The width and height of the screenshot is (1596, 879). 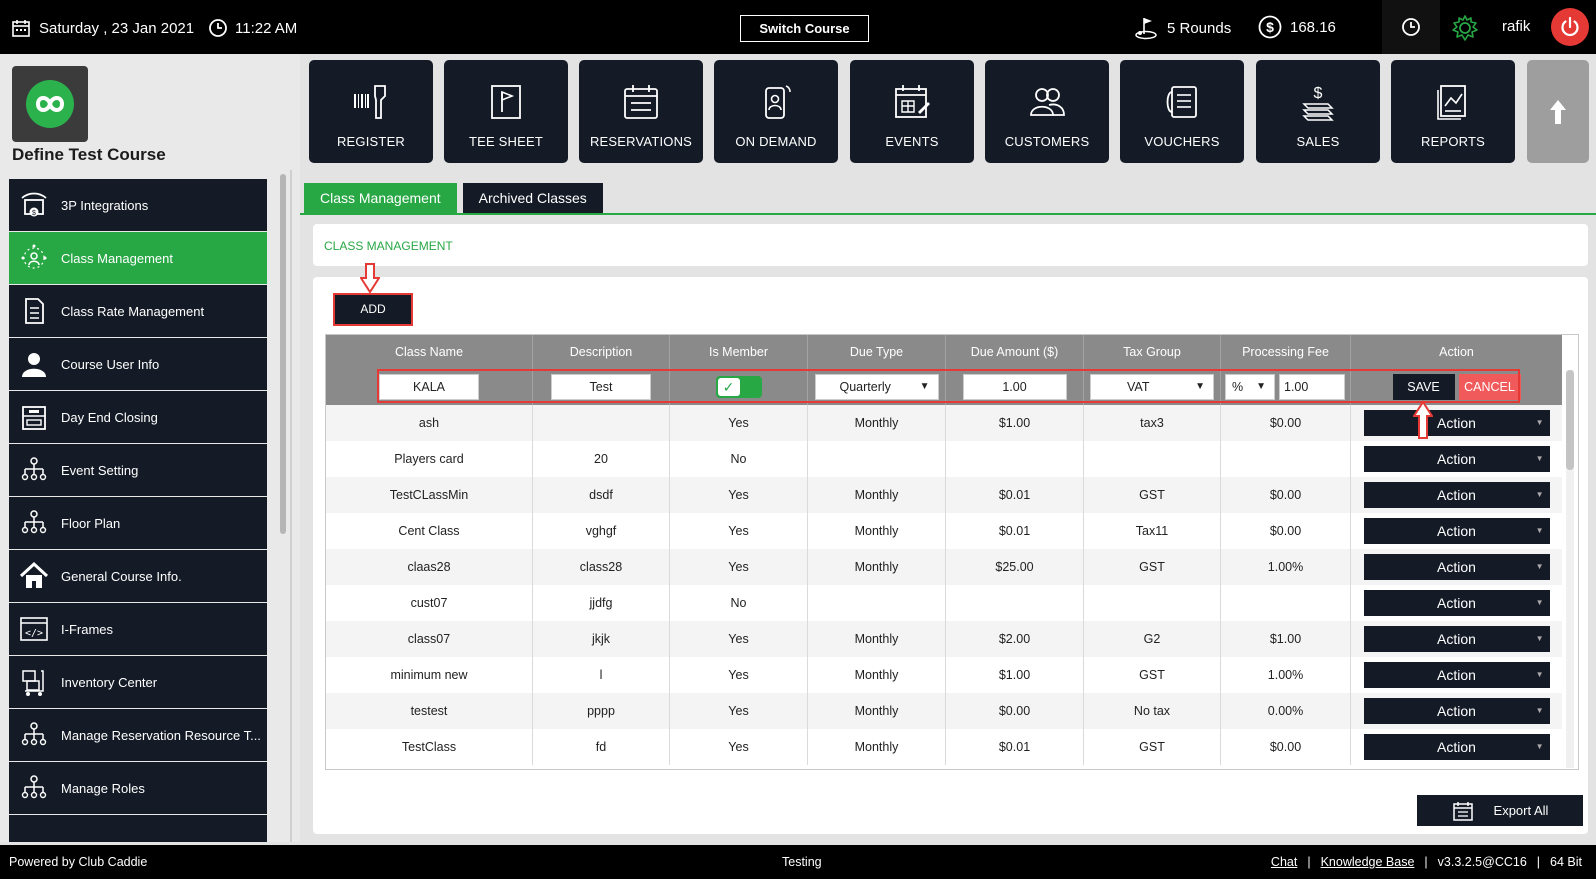 I want to click on cancel-button: CANCEL, so click(x=1489, y=387).